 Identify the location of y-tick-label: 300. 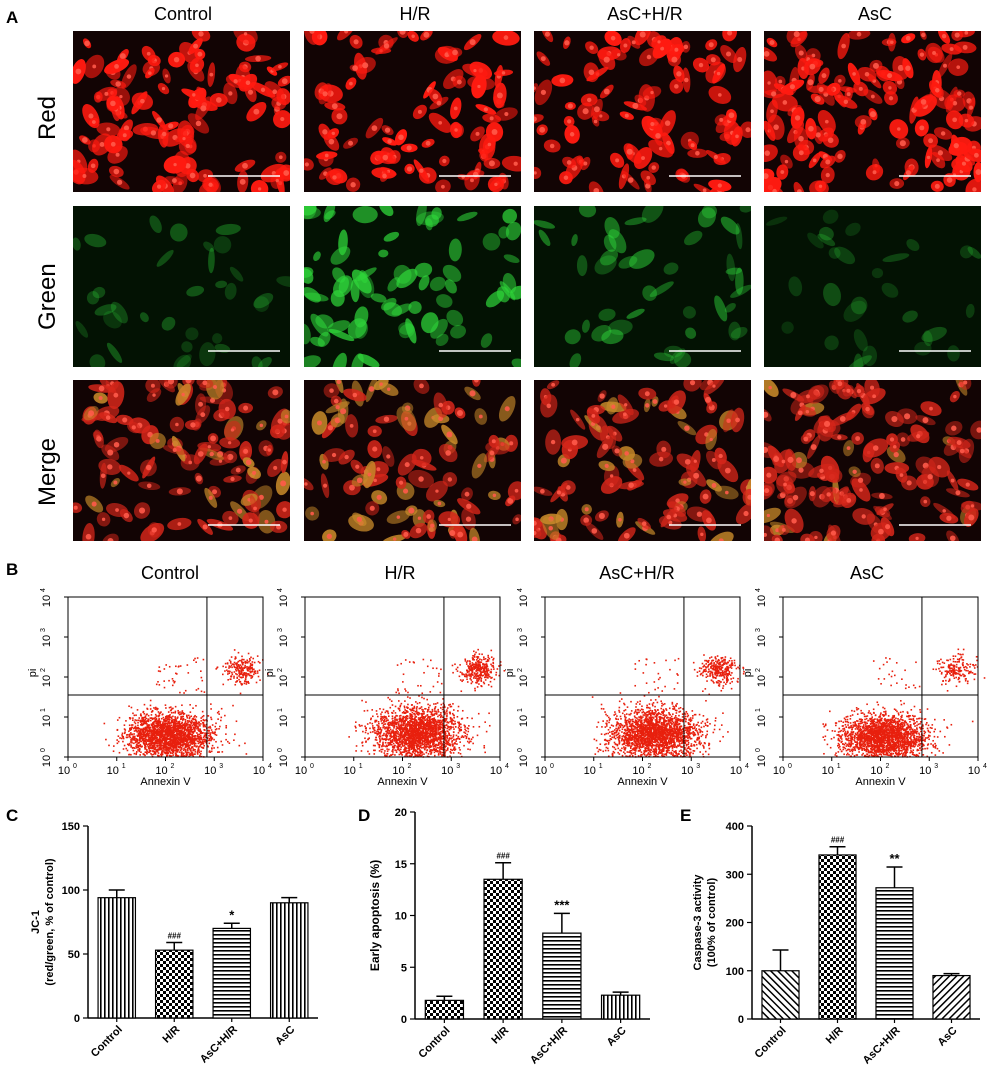
(735, 875).